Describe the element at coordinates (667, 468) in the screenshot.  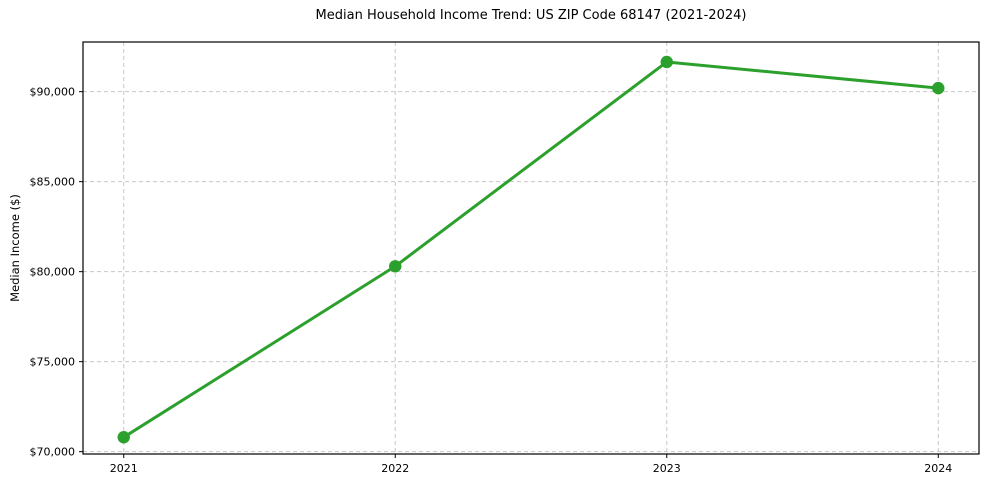
I see `x-tick-label: 2023` at that location.